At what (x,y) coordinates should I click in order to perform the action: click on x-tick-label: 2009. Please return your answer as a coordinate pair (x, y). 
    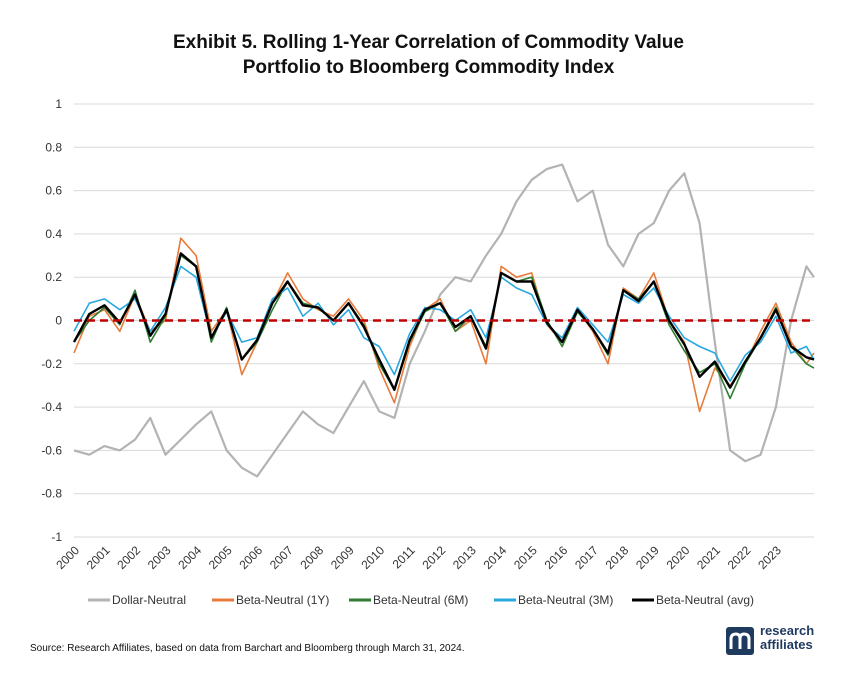
    Looking at the image, I should click on (342, 557).